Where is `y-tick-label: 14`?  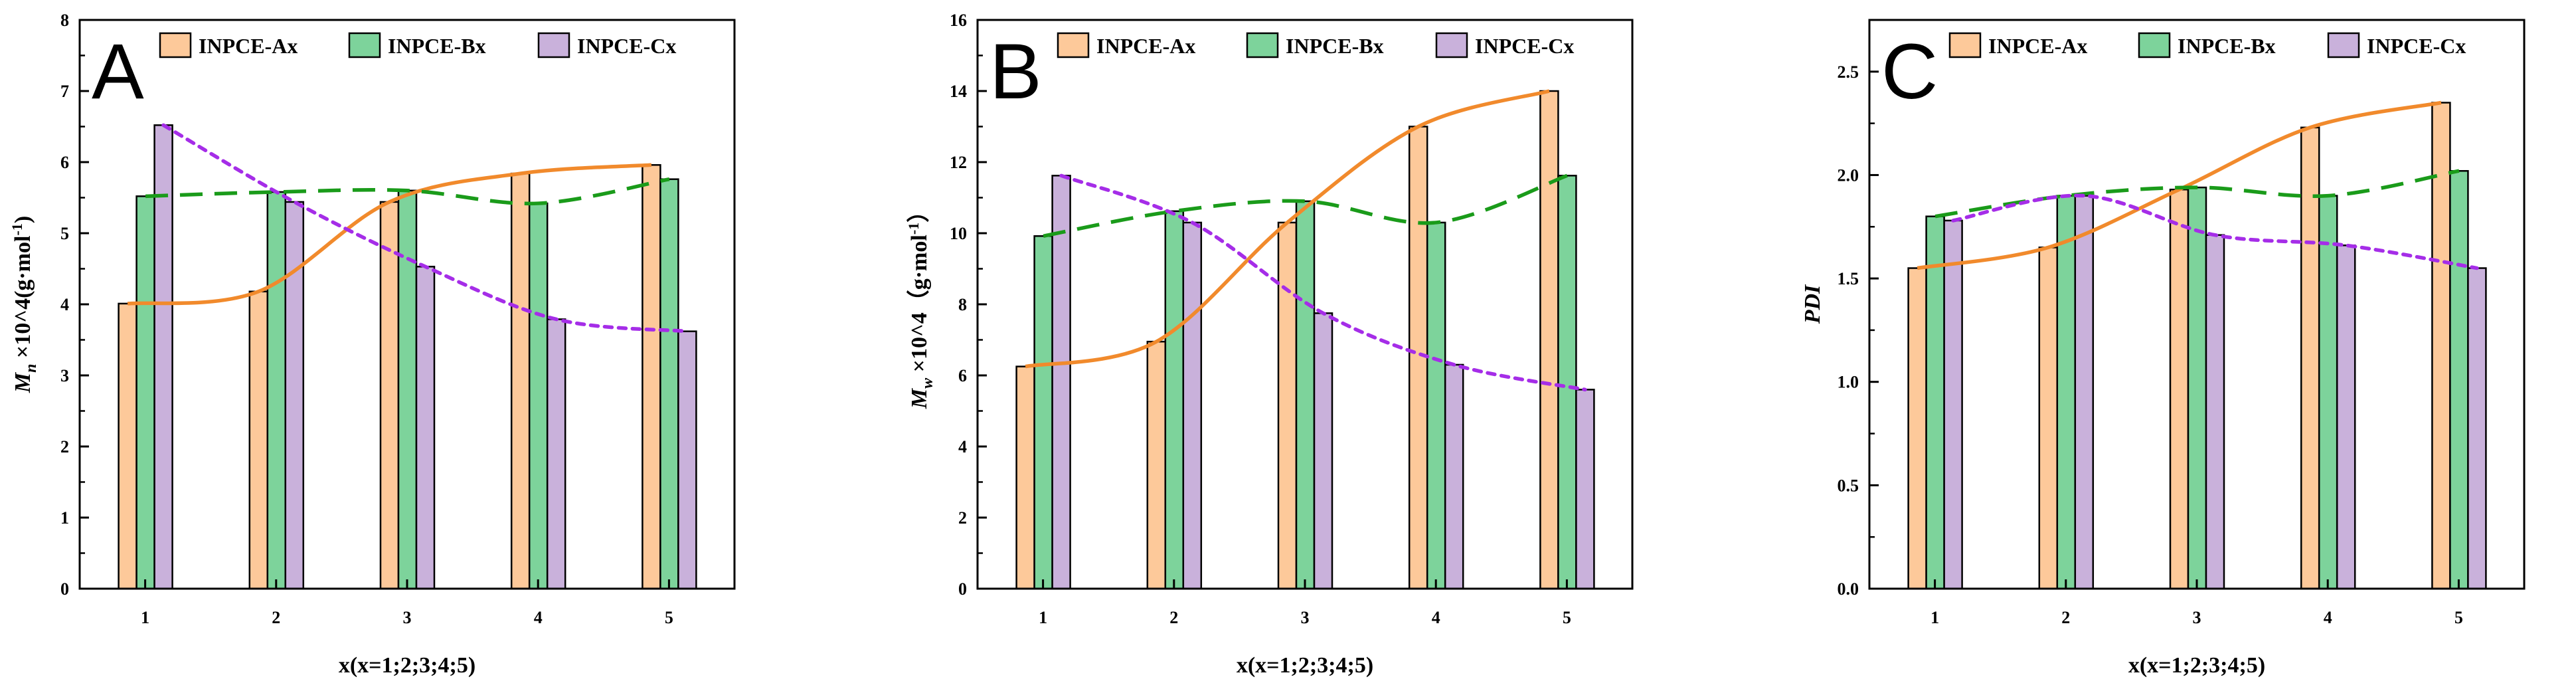
y-tick-label: 14 is located at coordinates (958, 91).